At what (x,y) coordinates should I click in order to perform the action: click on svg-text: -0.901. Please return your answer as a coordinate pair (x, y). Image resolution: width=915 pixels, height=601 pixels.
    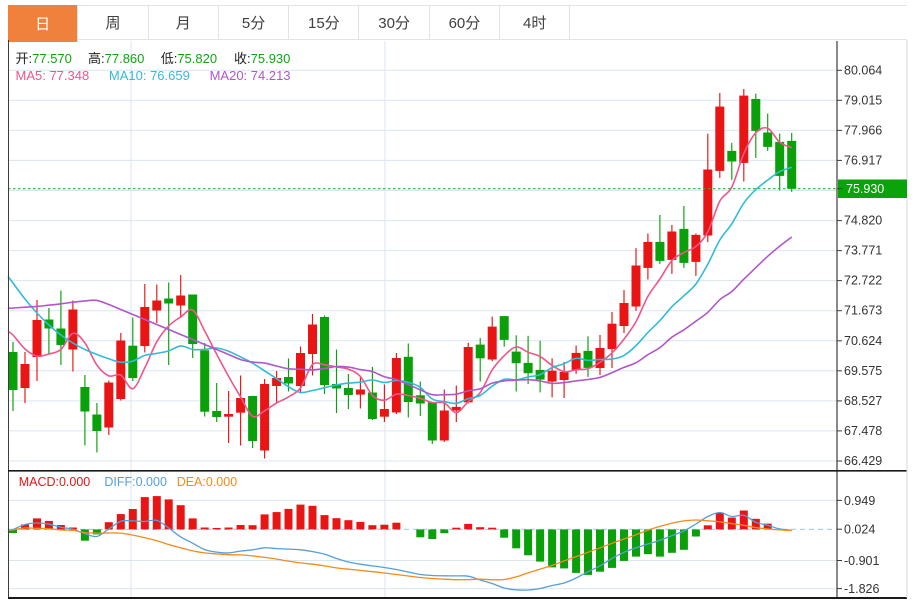
    Looking at the image, I should click on (861, 561).